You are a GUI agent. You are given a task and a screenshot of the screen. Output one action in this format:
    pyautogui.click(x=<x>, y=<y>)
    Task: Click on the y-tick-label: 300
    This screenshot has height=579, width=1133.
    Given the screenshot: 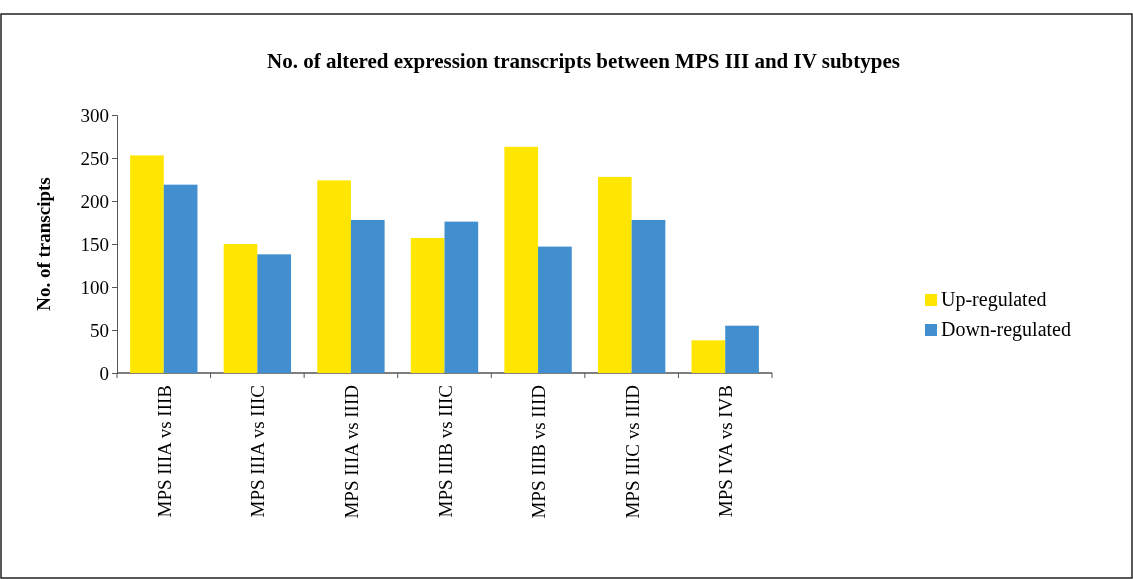 What is the action you would take?
    pyautogui.click(x=94, y=115)
    